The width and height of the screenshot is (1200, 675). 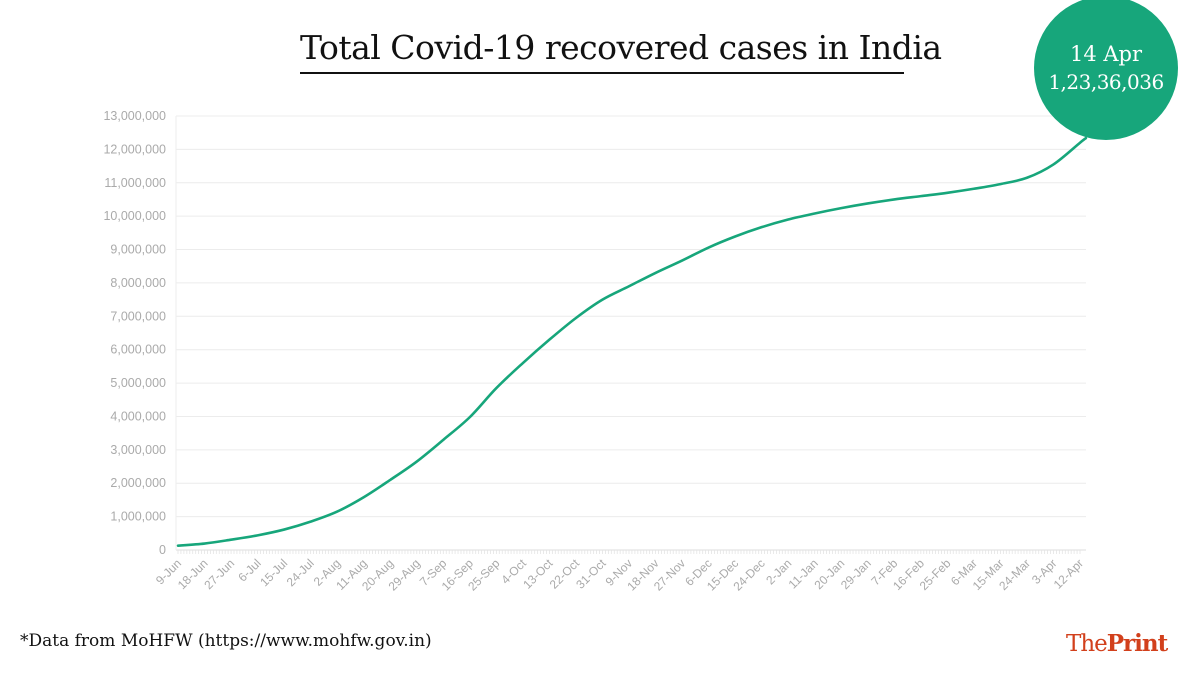 What do you see at coordinates (1106, 54) in the screenshot?
I see `badge-date: 14 Apr` at bounding box center [1106, 54].